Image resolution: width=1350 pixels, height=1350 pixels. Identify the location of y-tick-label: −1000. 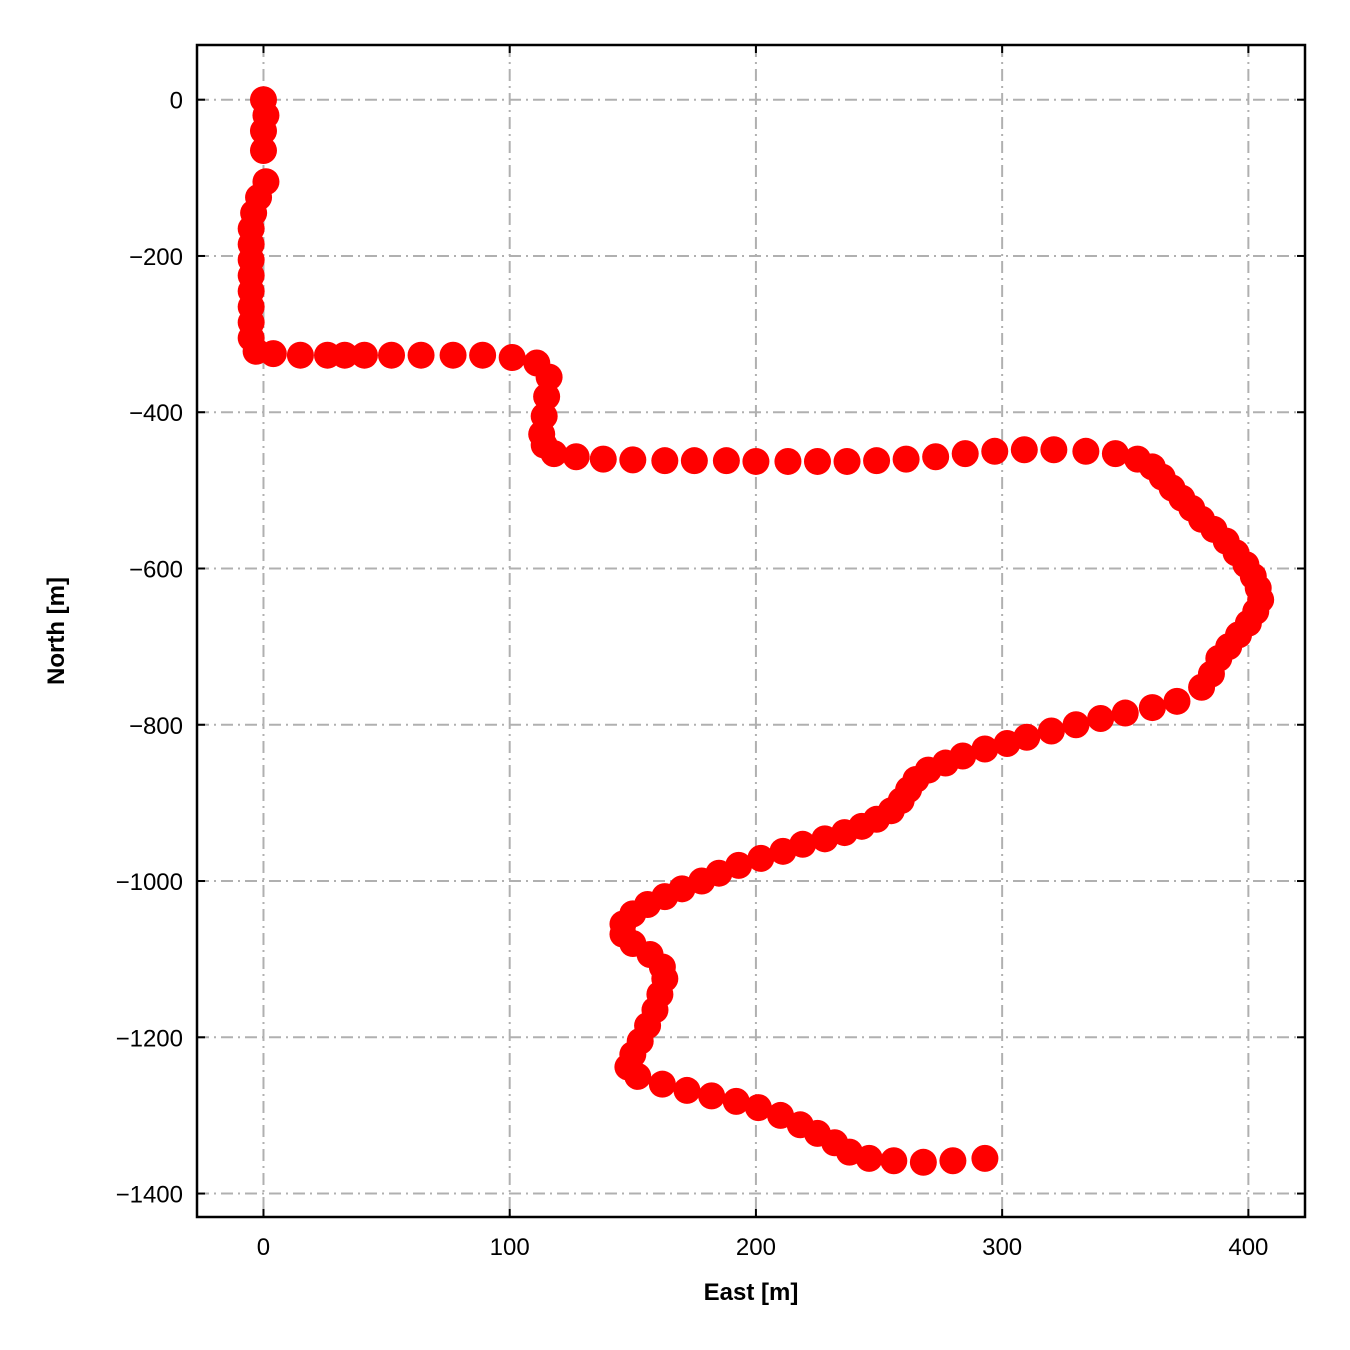
(149, 882).